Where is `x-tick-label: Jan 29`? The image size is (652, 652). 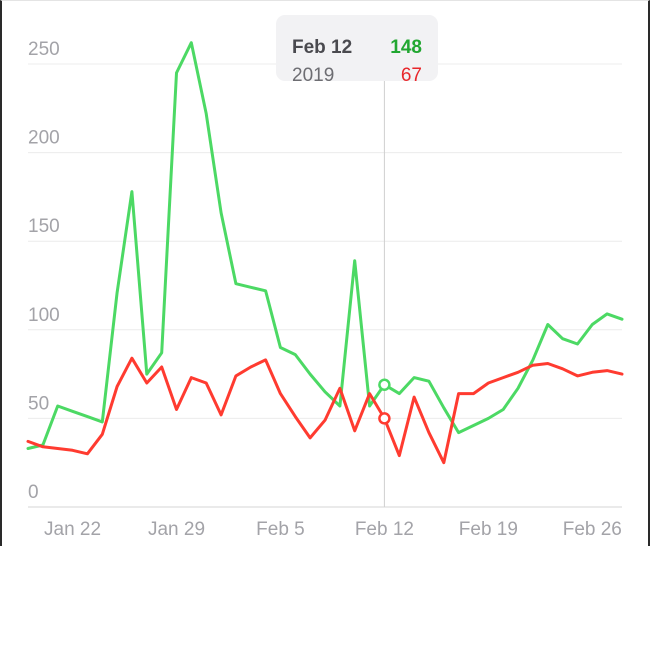
x-tick-label: Jan 29 is located at coordinates (176, 529).